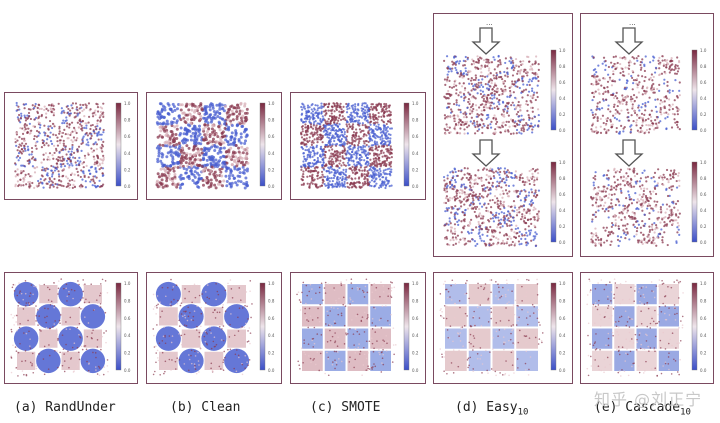 The width and height of the screenshot is (720, 423). I want to click on scatter-cascade-bottom, so click(635, 327).